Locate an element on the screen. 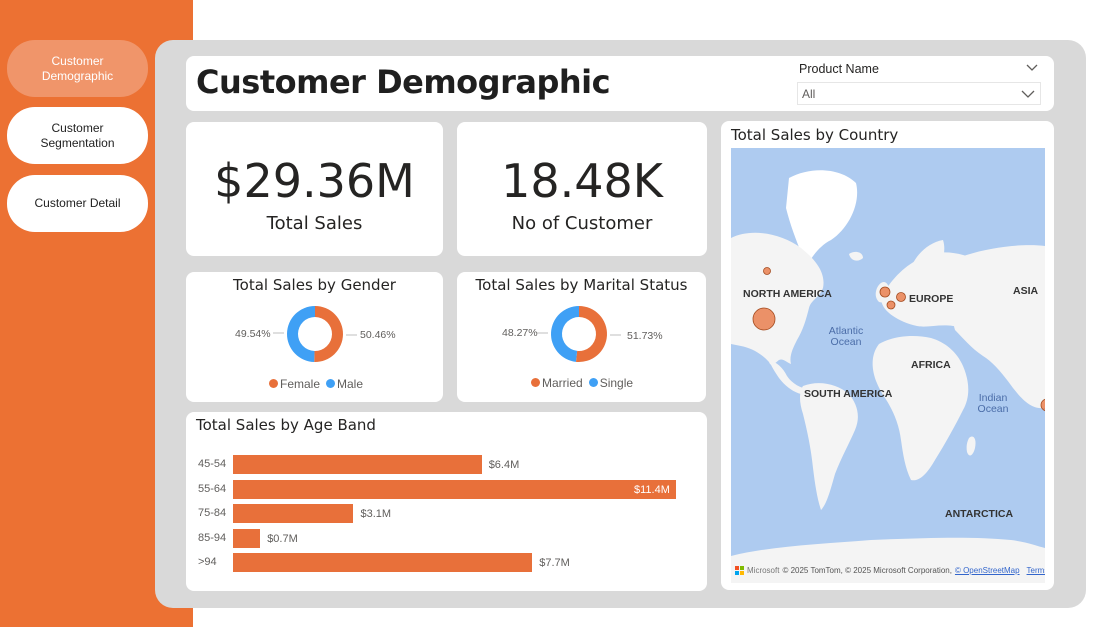 The width and height of the screenshot is (1115, 627). customer-count-label: No of Customer is located at coordinates (582, 223).